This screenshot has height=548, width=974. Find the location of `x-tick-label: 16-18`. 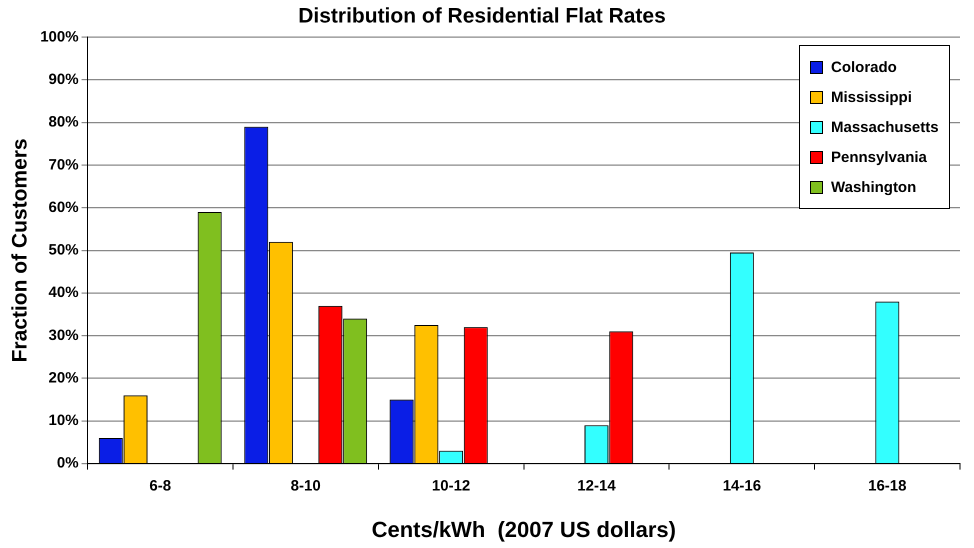

x-tick-label: 16-18 is located at coordinates (887, 486).